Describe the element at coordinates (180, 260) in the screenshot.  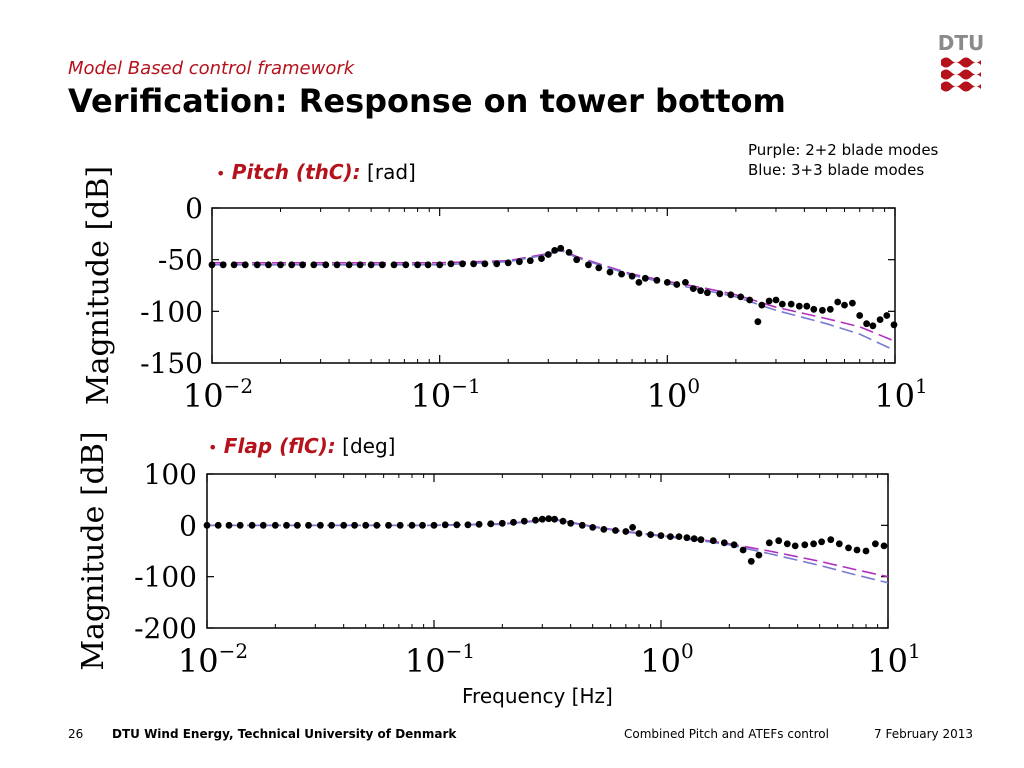
I see `y-tick-label: -50` at that location.